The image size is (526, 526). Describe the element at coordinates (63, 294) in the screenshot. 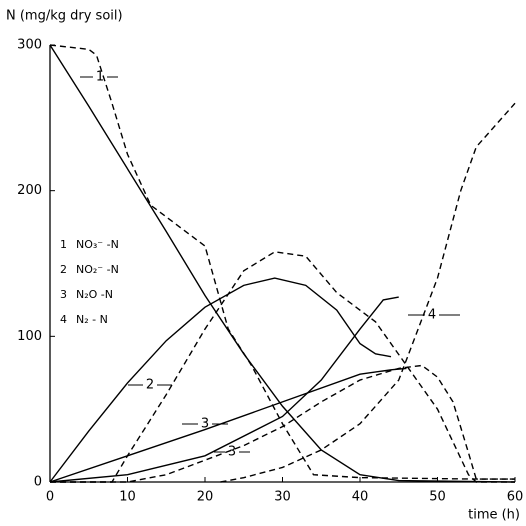

I see `legend-key: 3` at that location.